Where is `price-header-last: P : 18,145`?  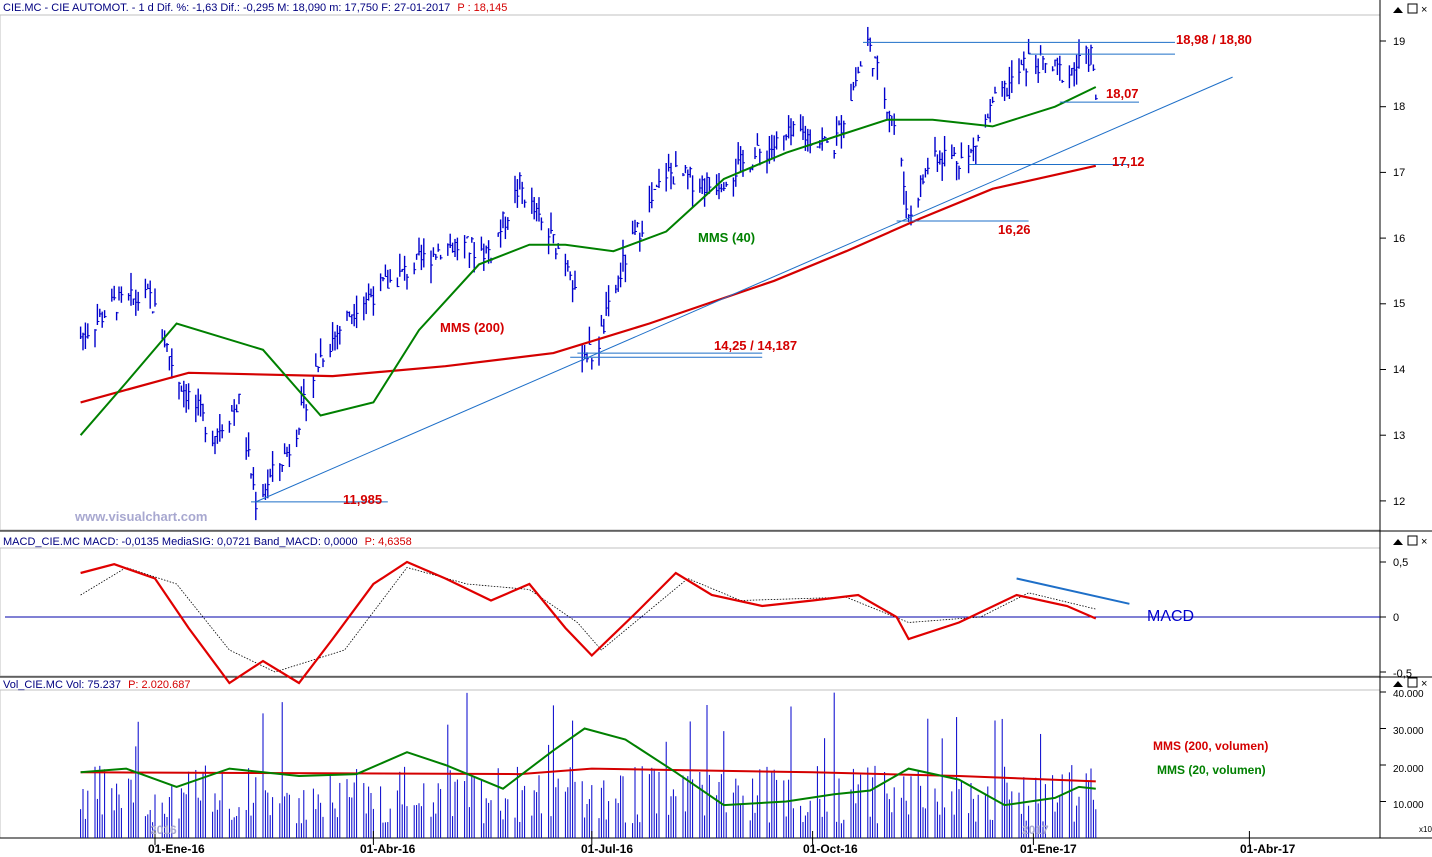
price-header-last: P : 18,145 is located at coordinates (482, 8).